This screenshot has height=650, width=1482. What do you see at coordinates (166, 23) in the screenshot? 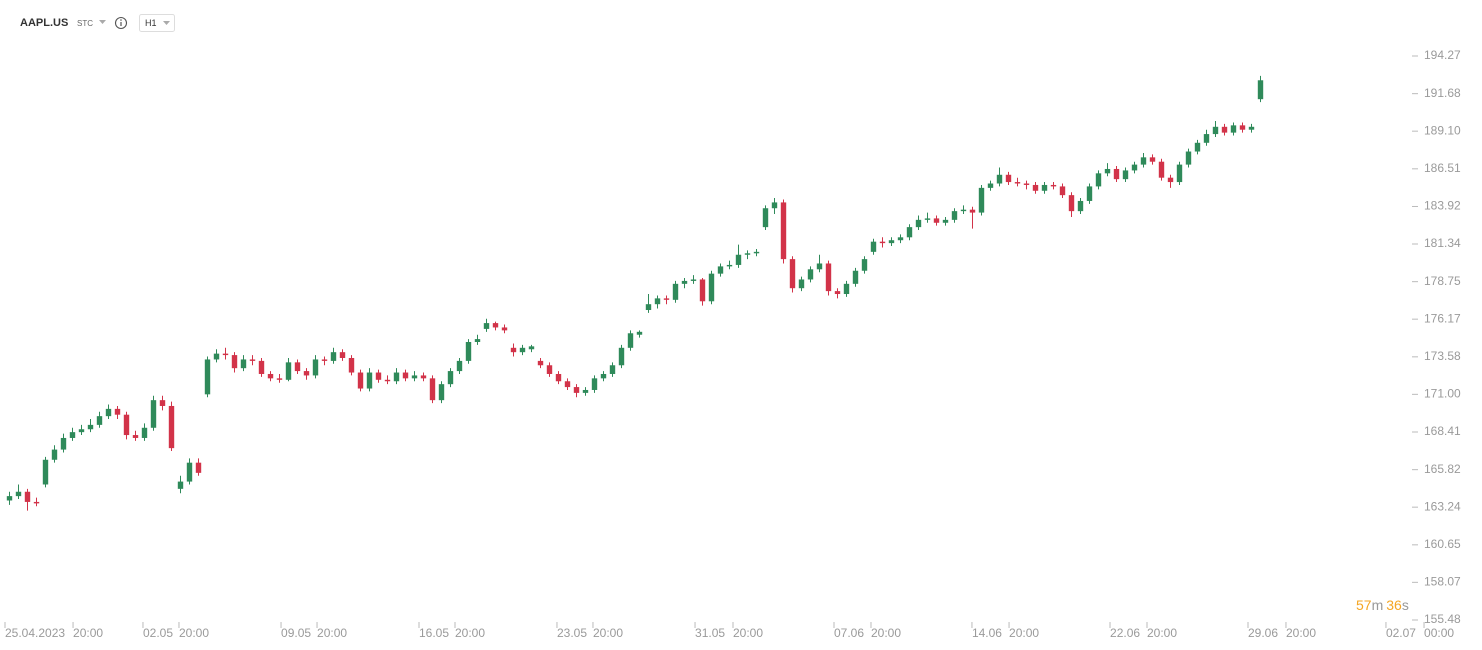
I see `interval-caret` at bounding box center [166, 23].